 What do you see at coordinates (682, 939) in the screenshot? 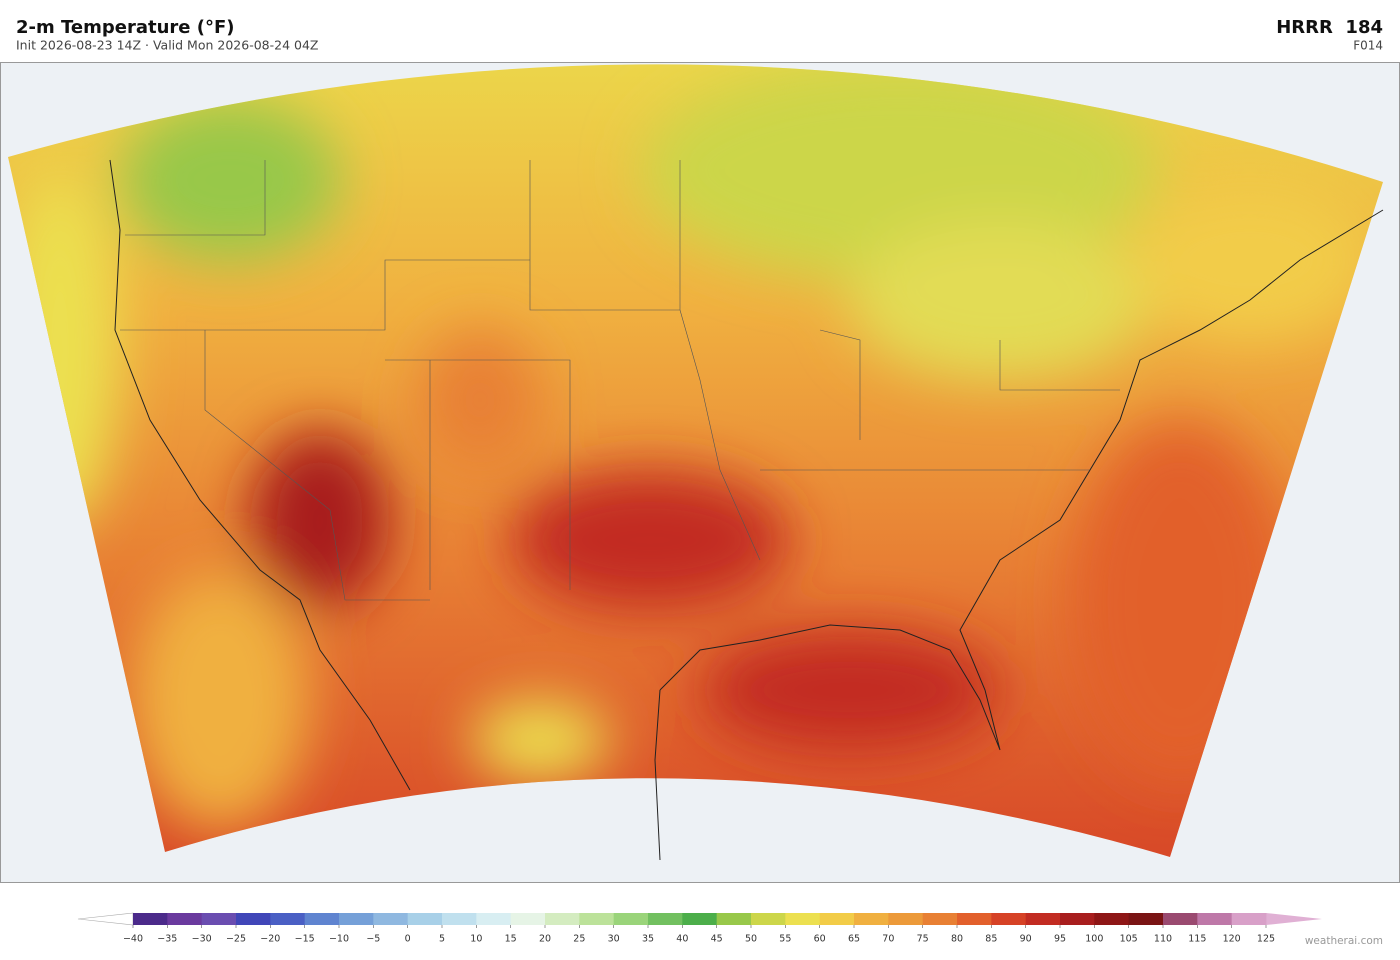
I see `colorbar-tick-label: 40` at bounding box center [682, 939].